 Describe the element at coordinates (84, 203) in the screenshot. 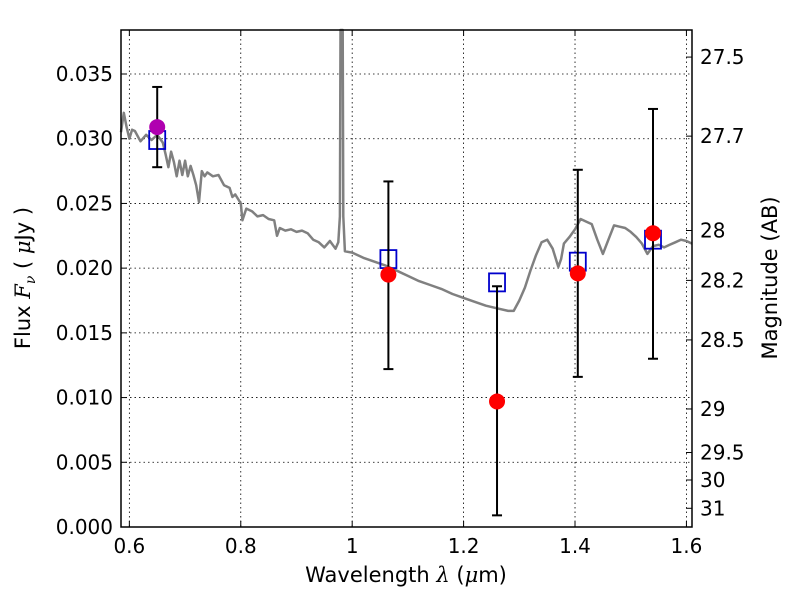

I see `y-tick-label: 0.025` at that location.